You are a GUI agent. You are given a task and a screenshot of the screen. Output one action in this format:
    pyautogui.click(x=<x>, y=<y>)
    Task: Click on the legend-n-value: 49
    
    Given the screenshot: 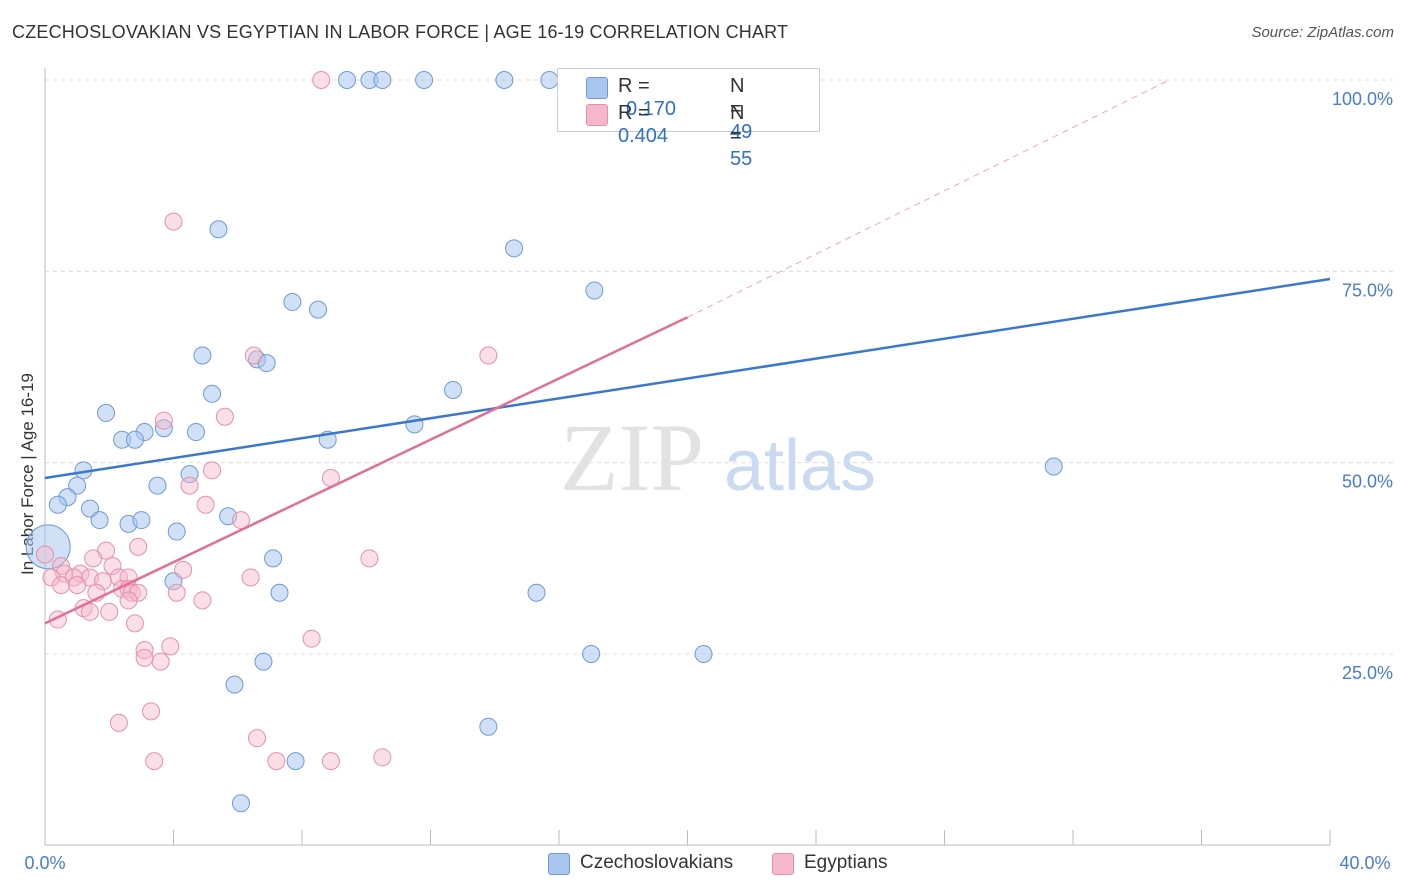 What is the action you would take?
    pyautogui.click(x=741, y=132)
    